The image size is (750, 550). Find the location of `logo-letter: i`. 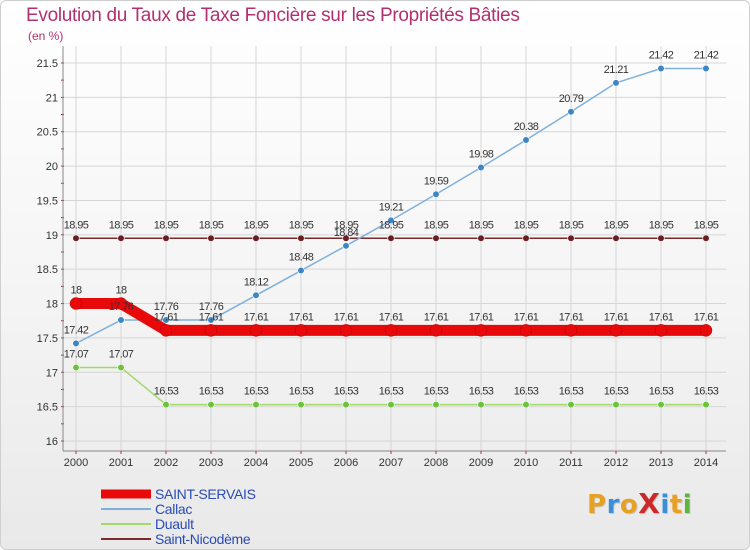

logo-letter: i is located at coordinates (687, 505).